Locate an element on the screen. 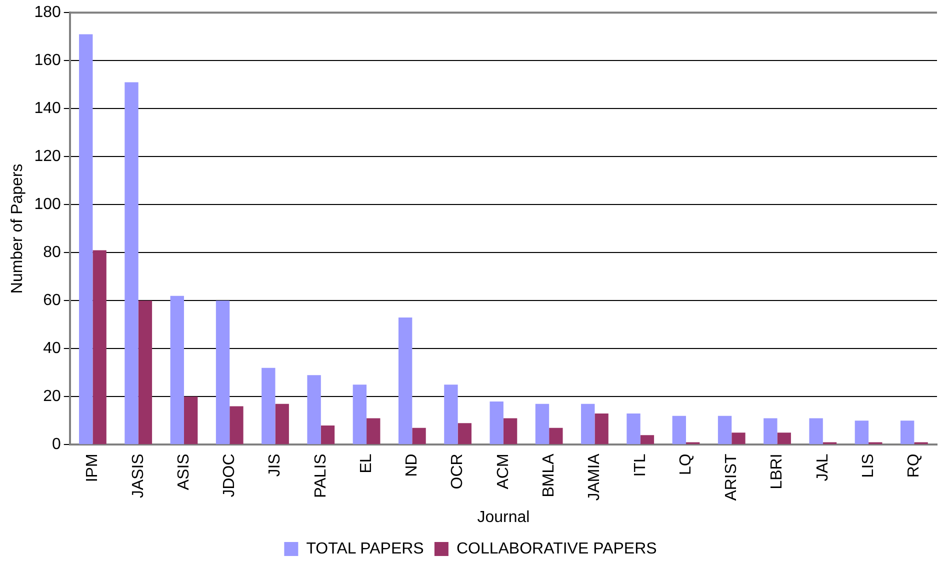 This screenshot has height=571, width=939. y-tick-label: 80 is located at coordinates (52, 253).